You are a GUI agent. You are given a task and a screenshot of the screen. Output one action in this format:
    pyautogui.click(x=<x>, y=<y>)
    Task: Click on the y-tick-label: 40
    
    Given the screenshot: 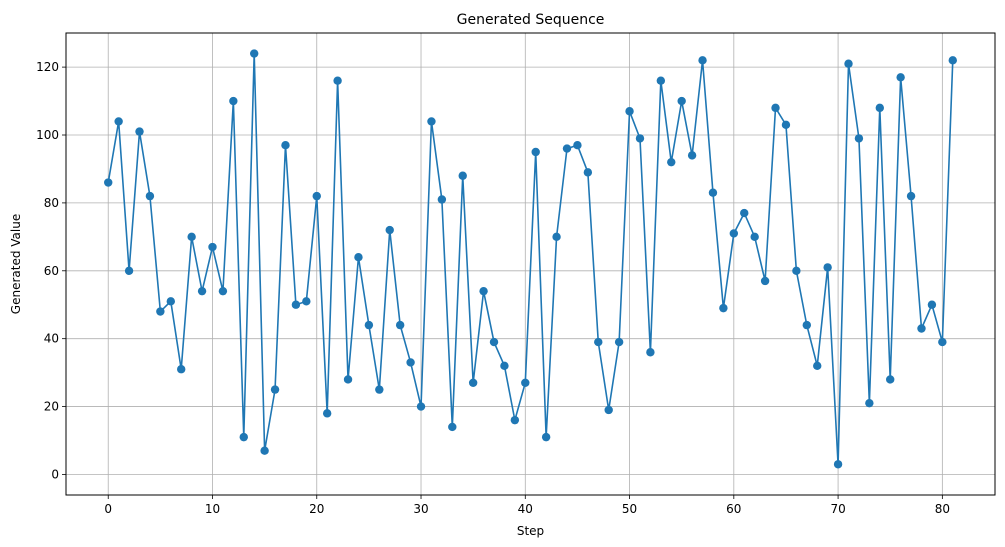 What is the action you would take?
    pyautogui.click(x=51, y=339)
    